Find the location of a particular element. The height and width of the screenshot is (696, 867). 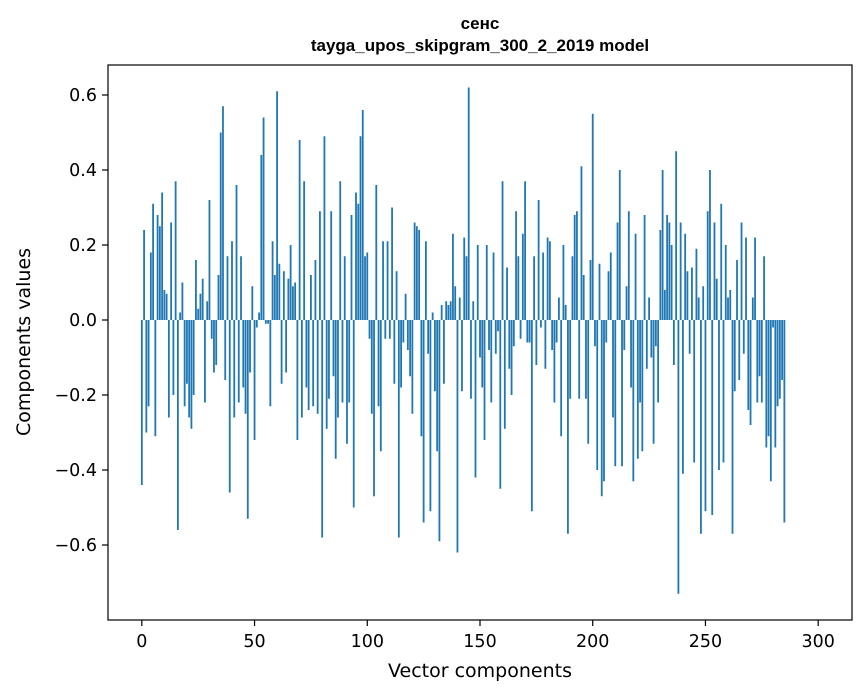

x-tick-label: 300 is located at coordinates (817, 642).